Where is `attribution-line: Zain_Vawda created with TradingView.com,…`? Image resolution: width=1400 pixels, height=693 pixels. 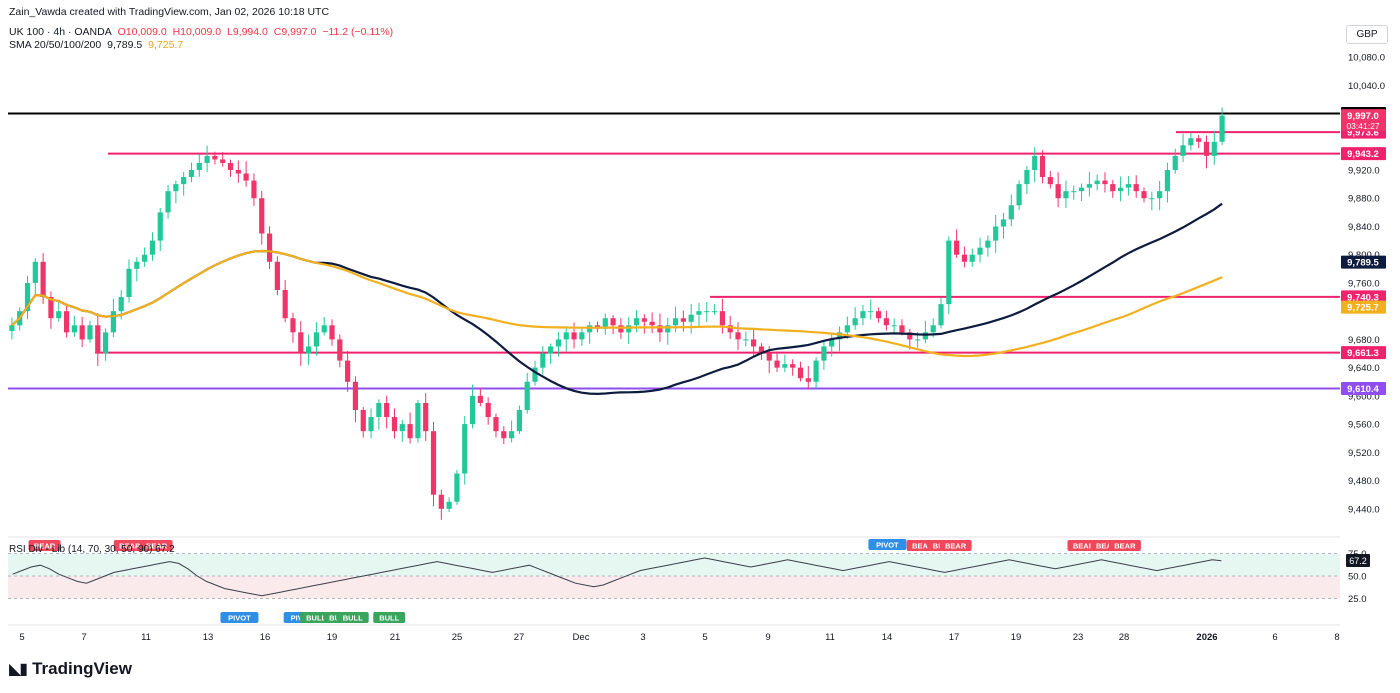
attribution-line: Zain_Vawda created with TradingView.com,… is located at coordinates (170, 12).